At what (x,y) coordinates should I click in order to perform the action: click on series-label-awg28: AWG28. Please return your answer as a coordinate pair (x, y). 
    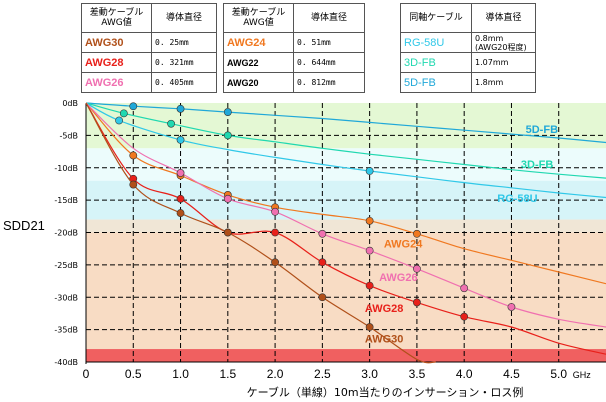
    Looking at the image, I should click on (384, 309).